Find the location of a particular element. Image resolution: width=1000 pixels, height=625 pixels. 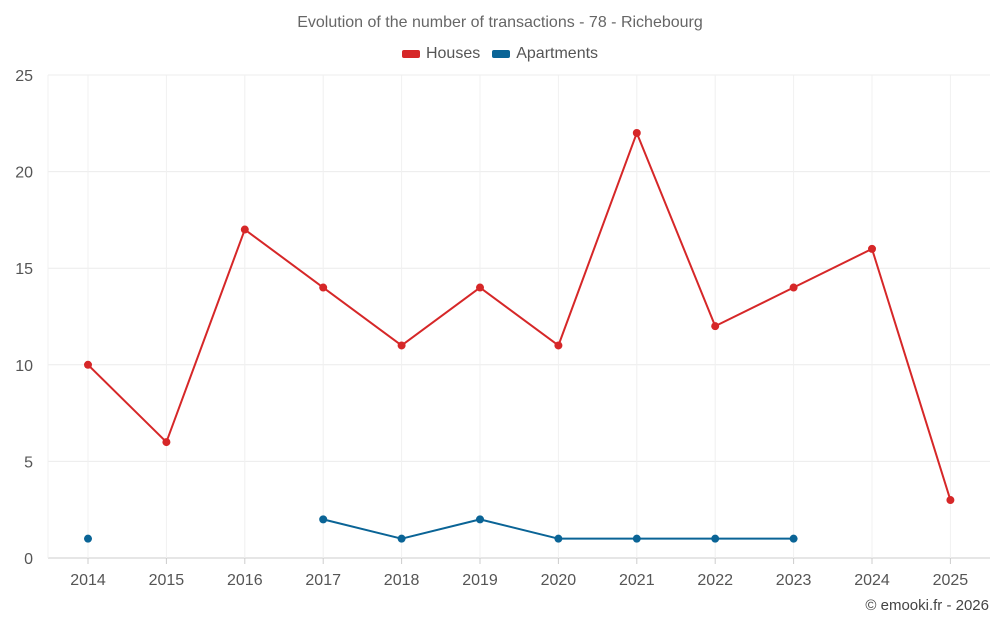

x-tick-label: 2018 is located at coordinates (402, 580).